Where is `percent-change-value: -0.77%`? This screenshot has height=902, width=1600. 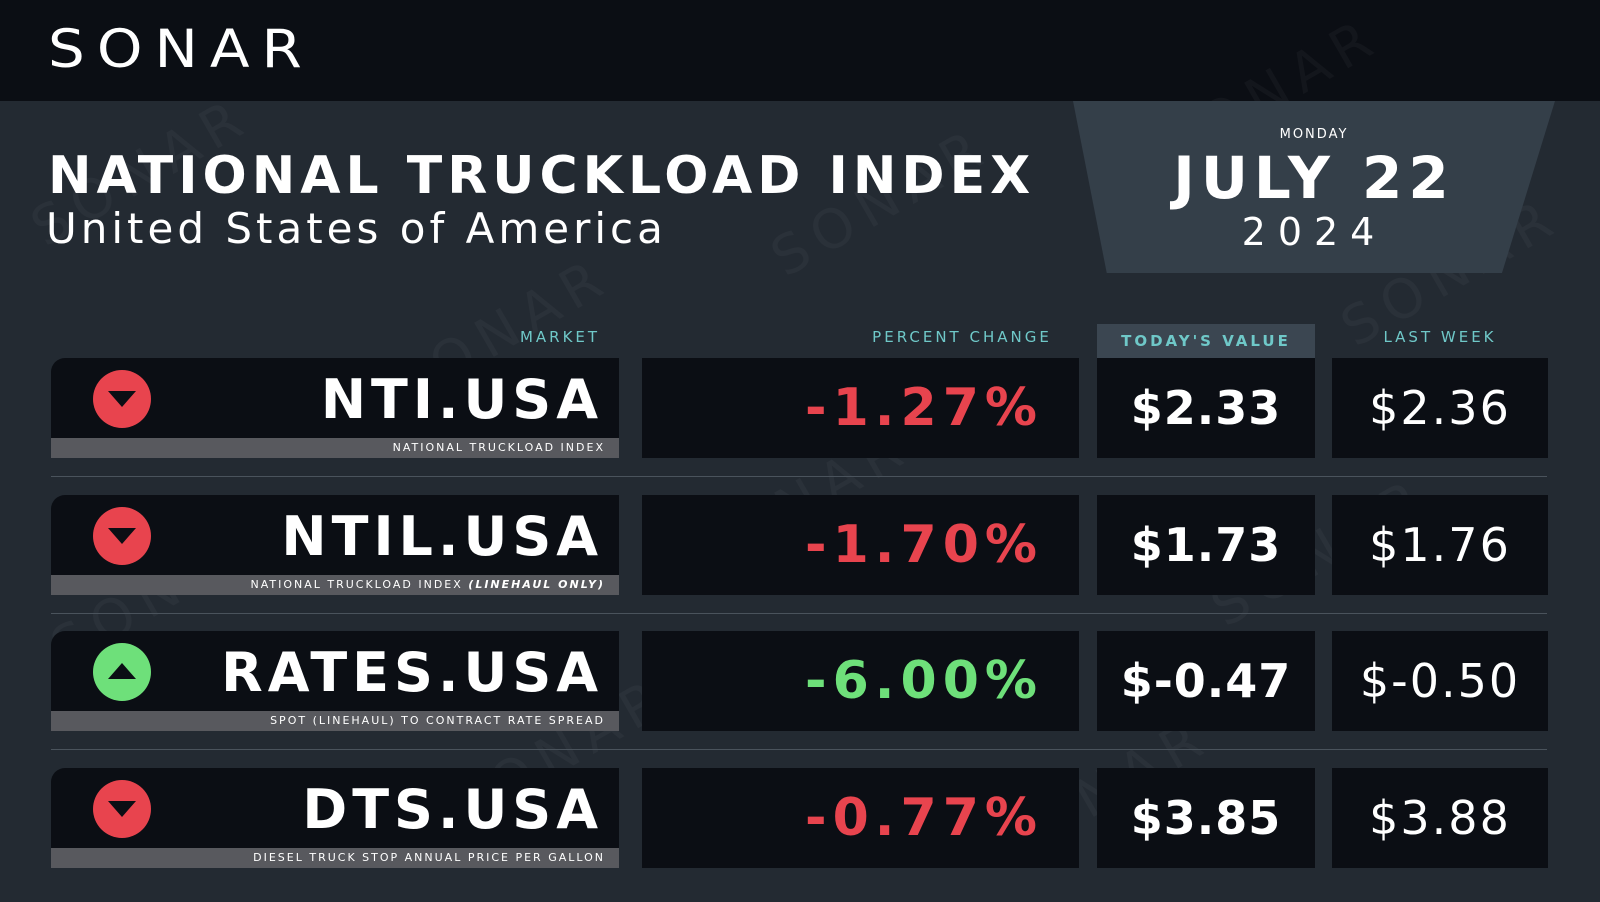 percent-change-value: -0.77% is located at coordinates (924, 818).